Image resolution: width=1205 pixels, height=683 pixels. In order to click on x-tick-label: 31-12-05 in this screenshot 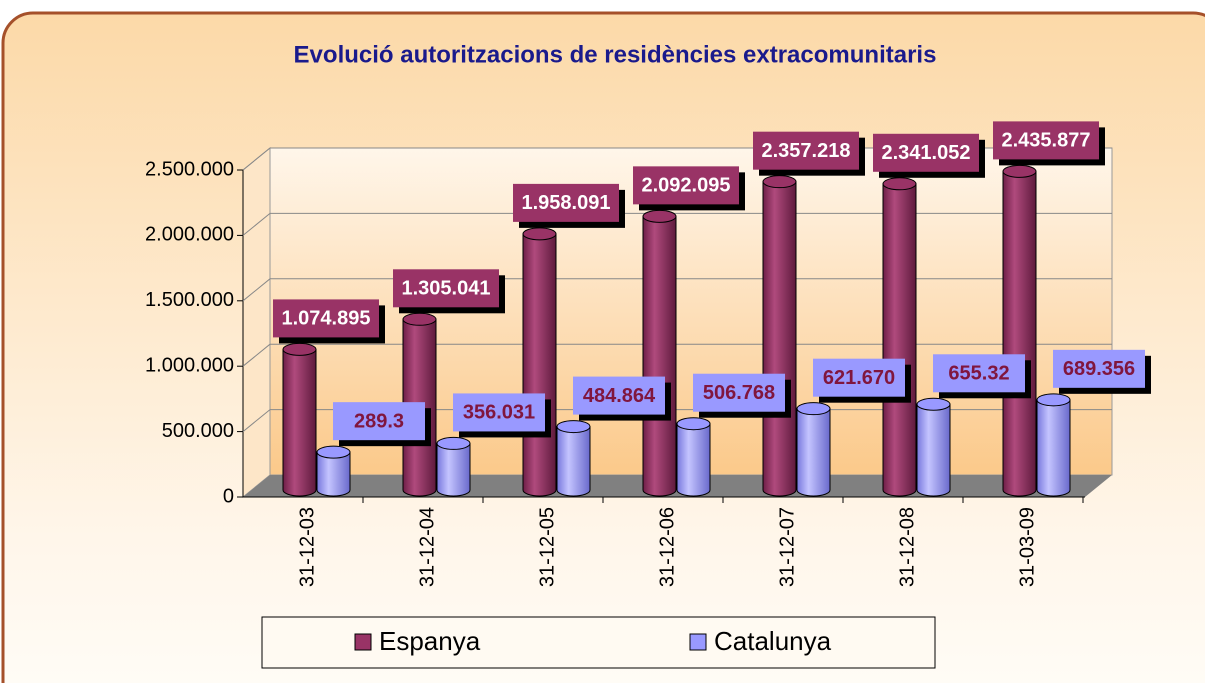, I will do `click(547, 547)`.